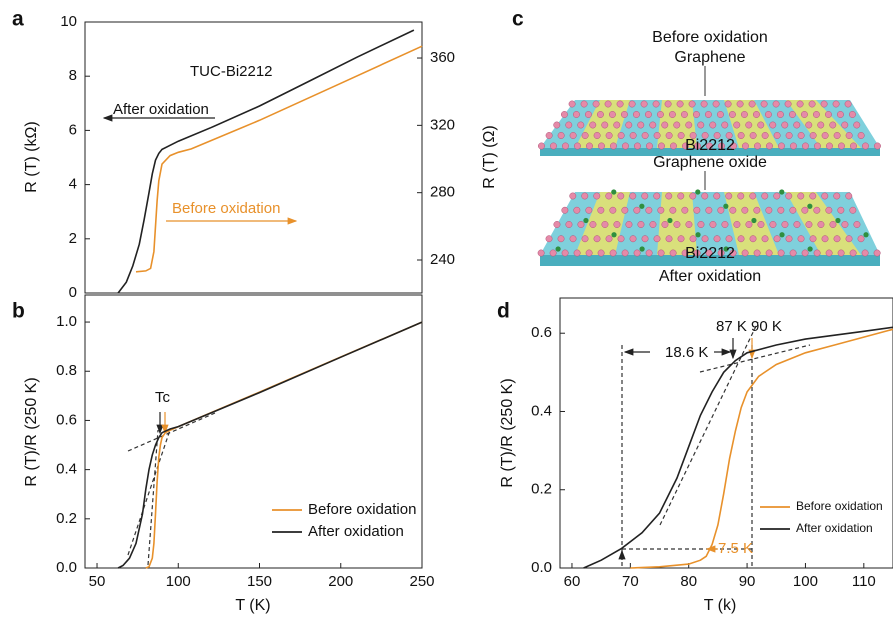 Image resolution: width=893 pixels, height=619 pixels. I want to click on y-tick-label: 10, so click(68, 21).